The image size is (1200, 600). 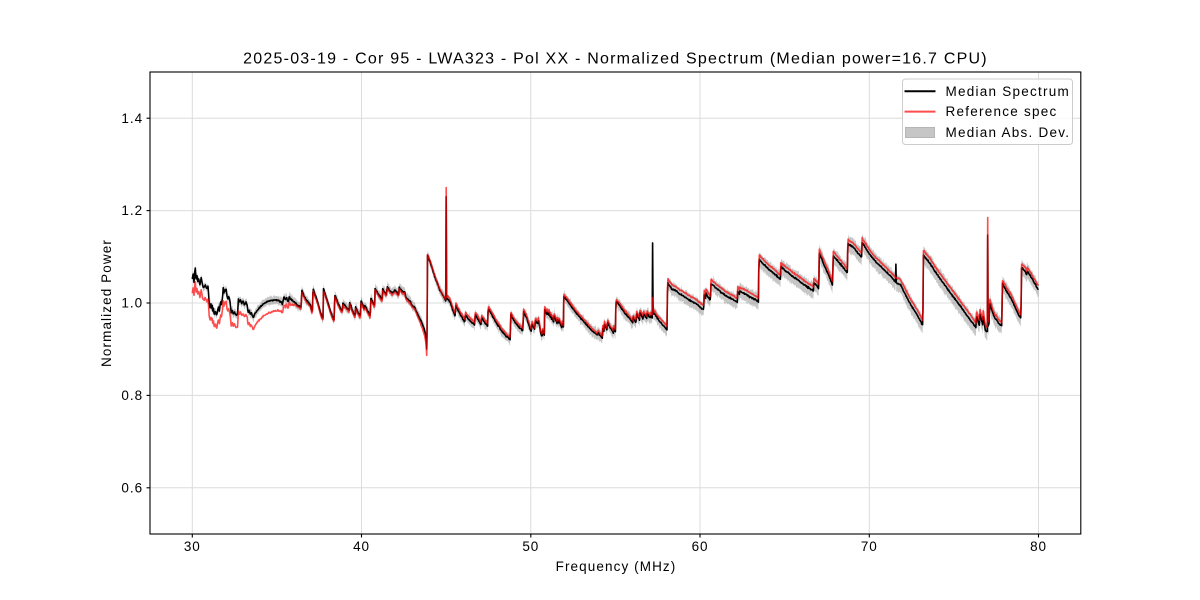 What do you see at coordinates (1002, 111) in the screenshot?
I see `svg-text: Reference spec` at bounding box center [1002, 111].